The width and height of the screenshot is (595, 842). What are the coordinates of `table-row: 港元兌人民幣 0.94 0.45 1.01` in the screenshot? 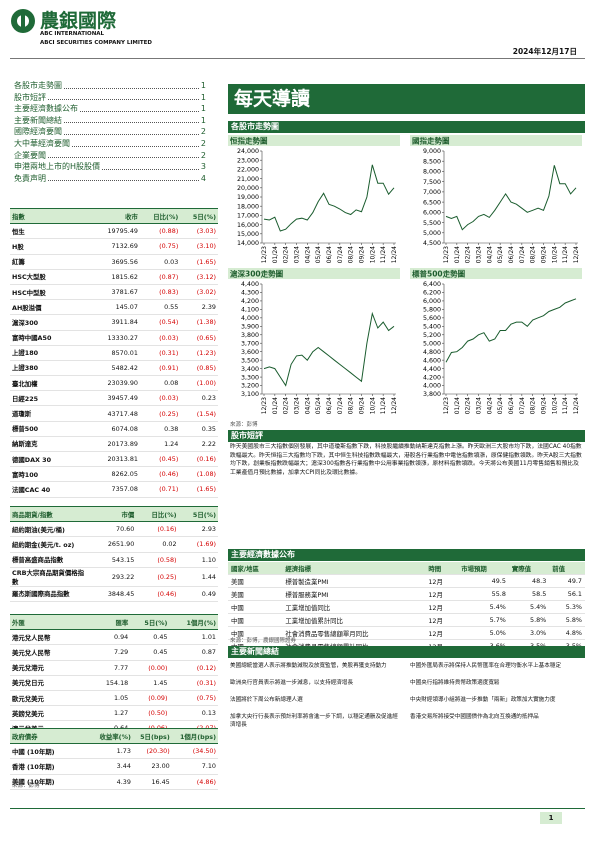 It's located at (114, 637).